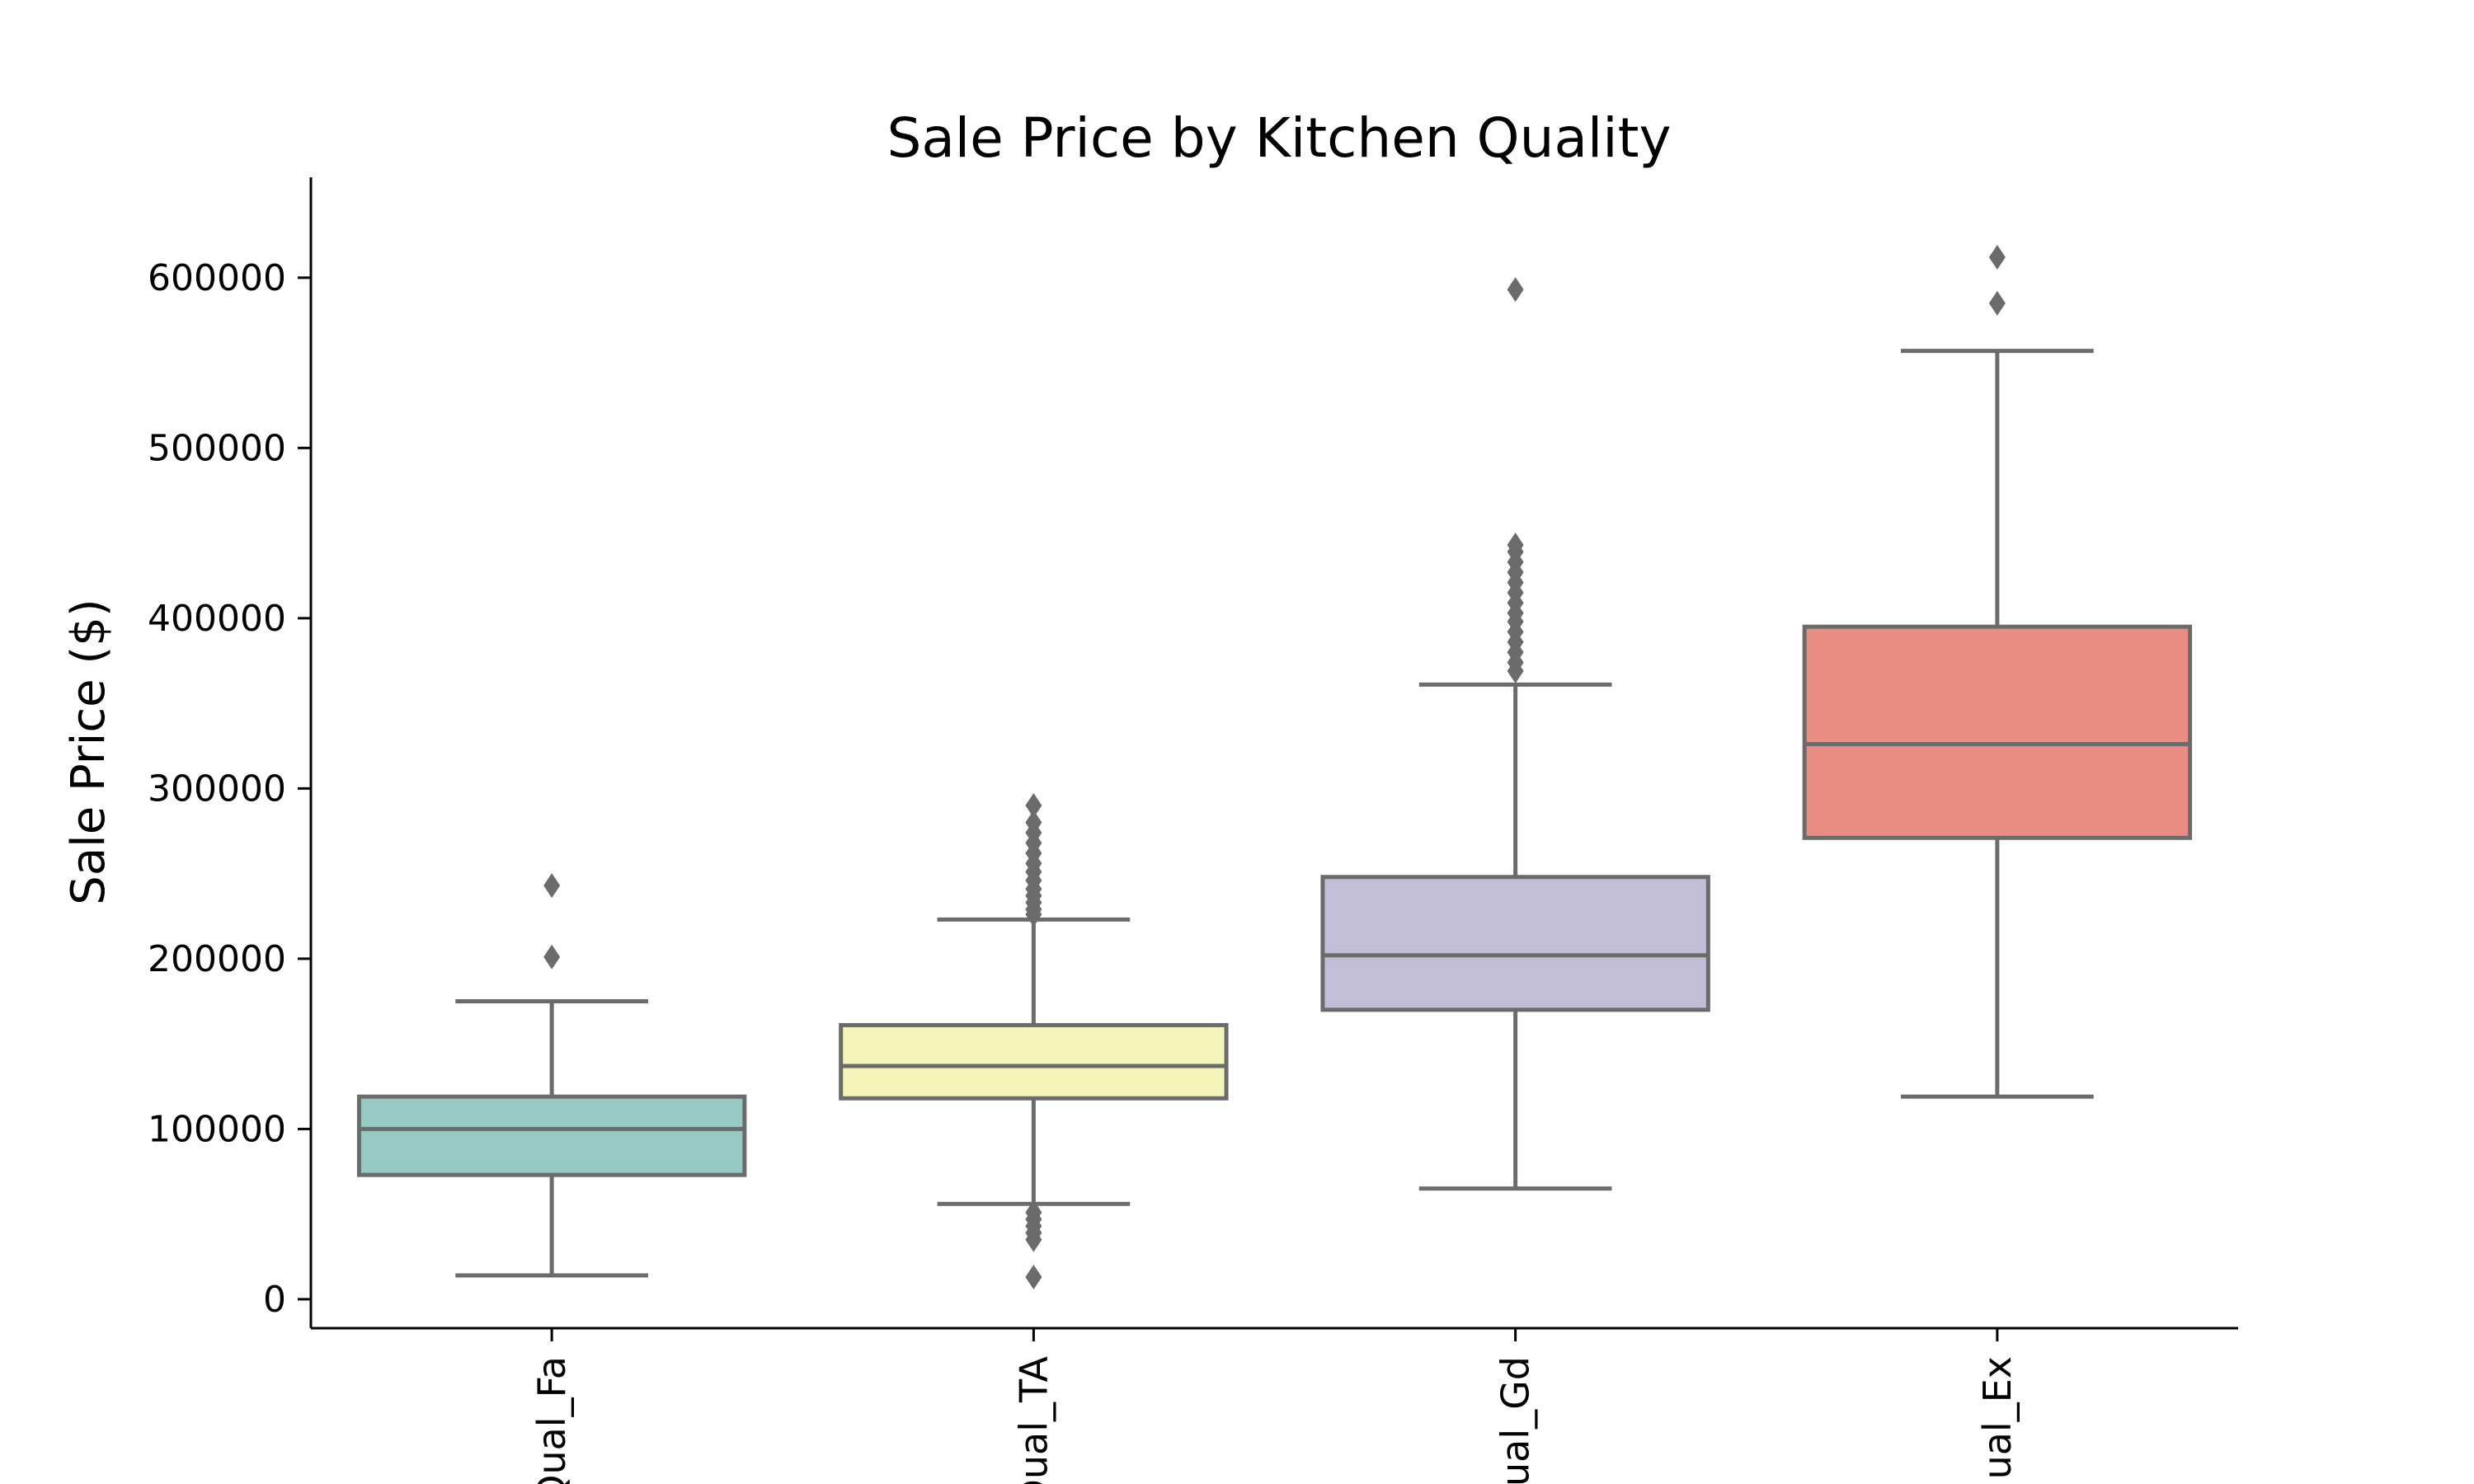  What do you see at coordinates (1033, 1419) in the screenshot?
I see `x-tick-label: Qual_TA` at bounding box center [1033, 1419].